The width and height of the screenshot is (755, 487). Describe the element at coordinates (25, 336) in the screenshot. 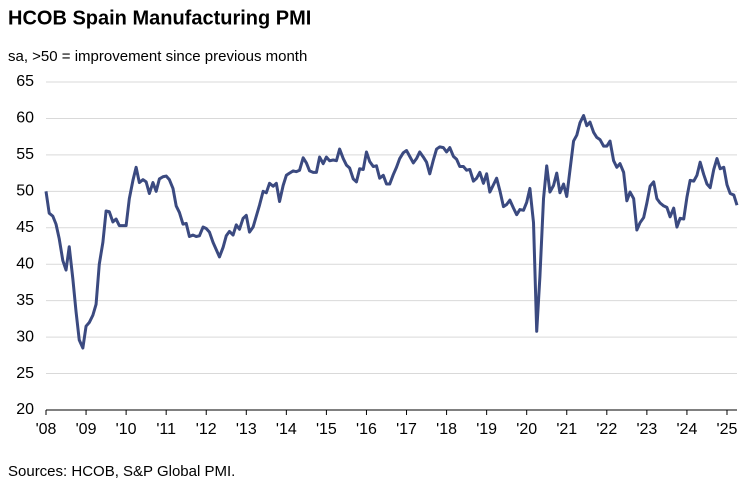

I see `y-tick-label: 30` at that location.